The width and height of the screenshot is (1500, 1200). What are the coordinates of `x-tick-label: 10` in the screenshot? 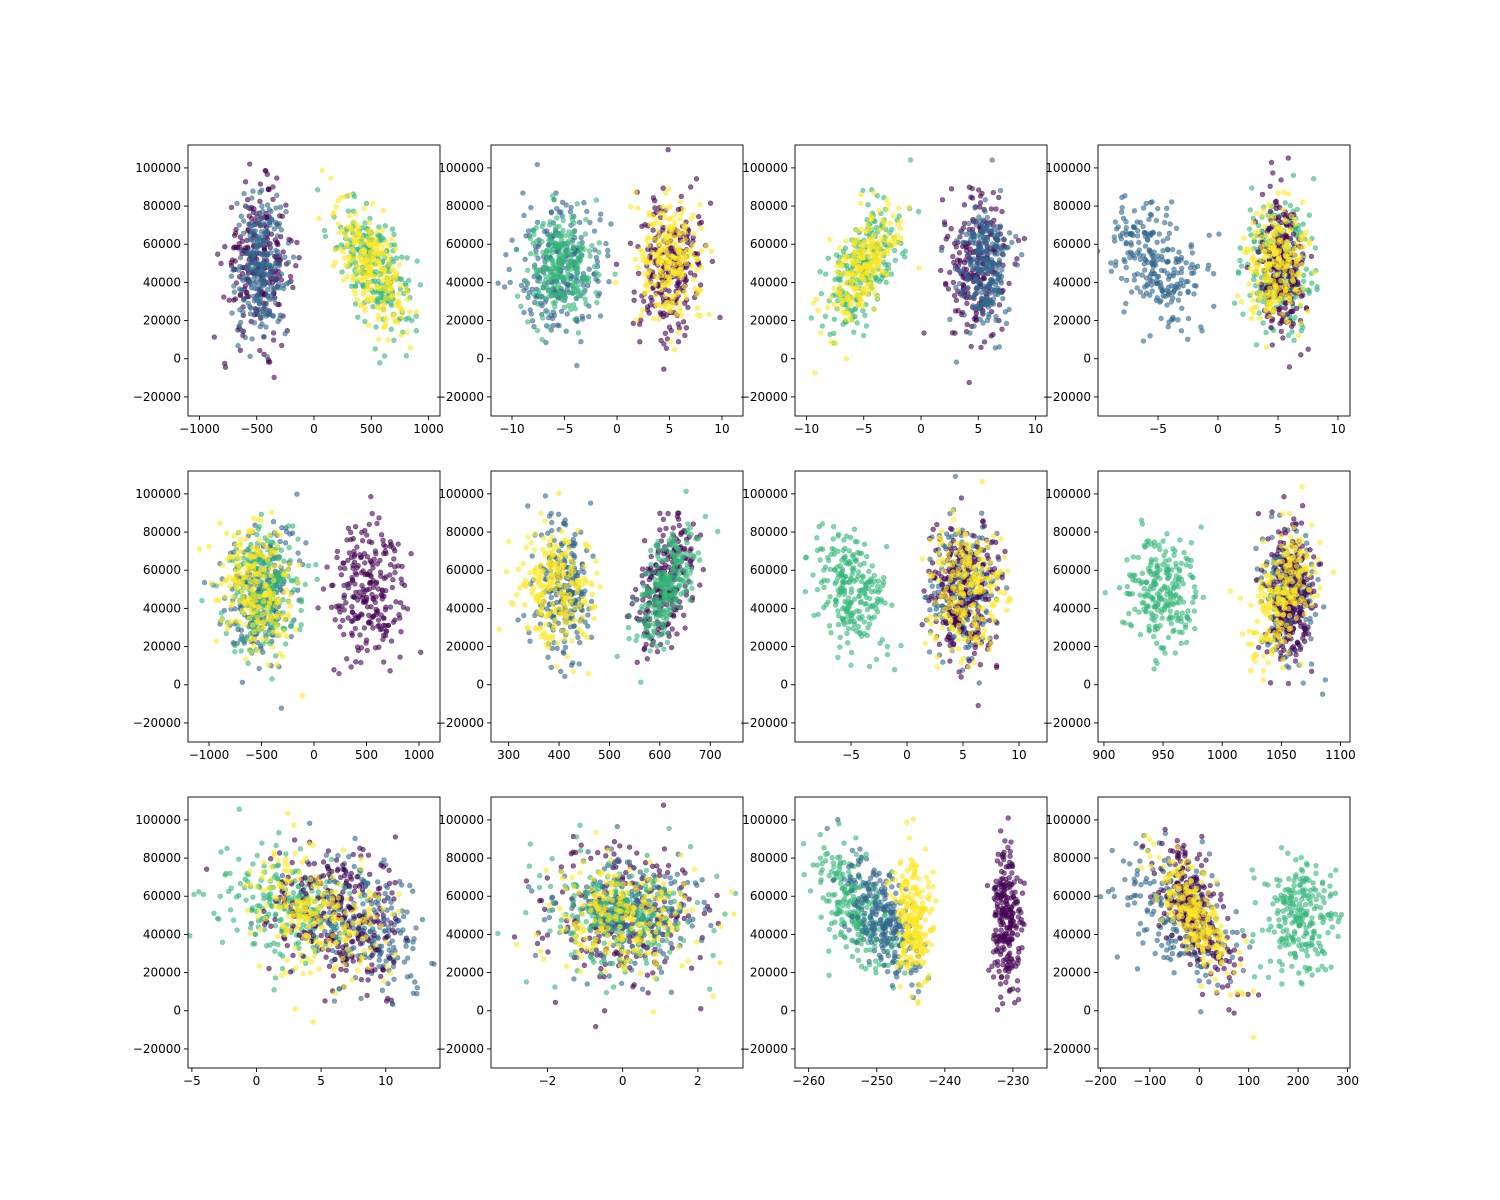 It's located at (1337, 429).